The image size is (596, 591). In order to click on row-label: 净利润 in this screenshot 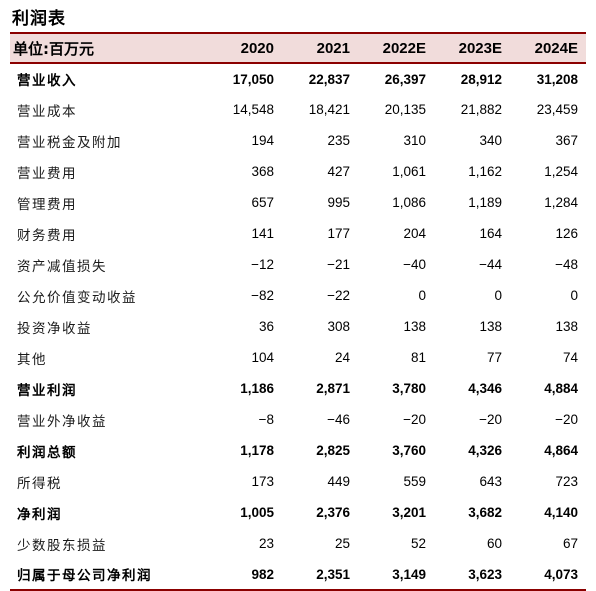, I will do `click(39, 514)`.